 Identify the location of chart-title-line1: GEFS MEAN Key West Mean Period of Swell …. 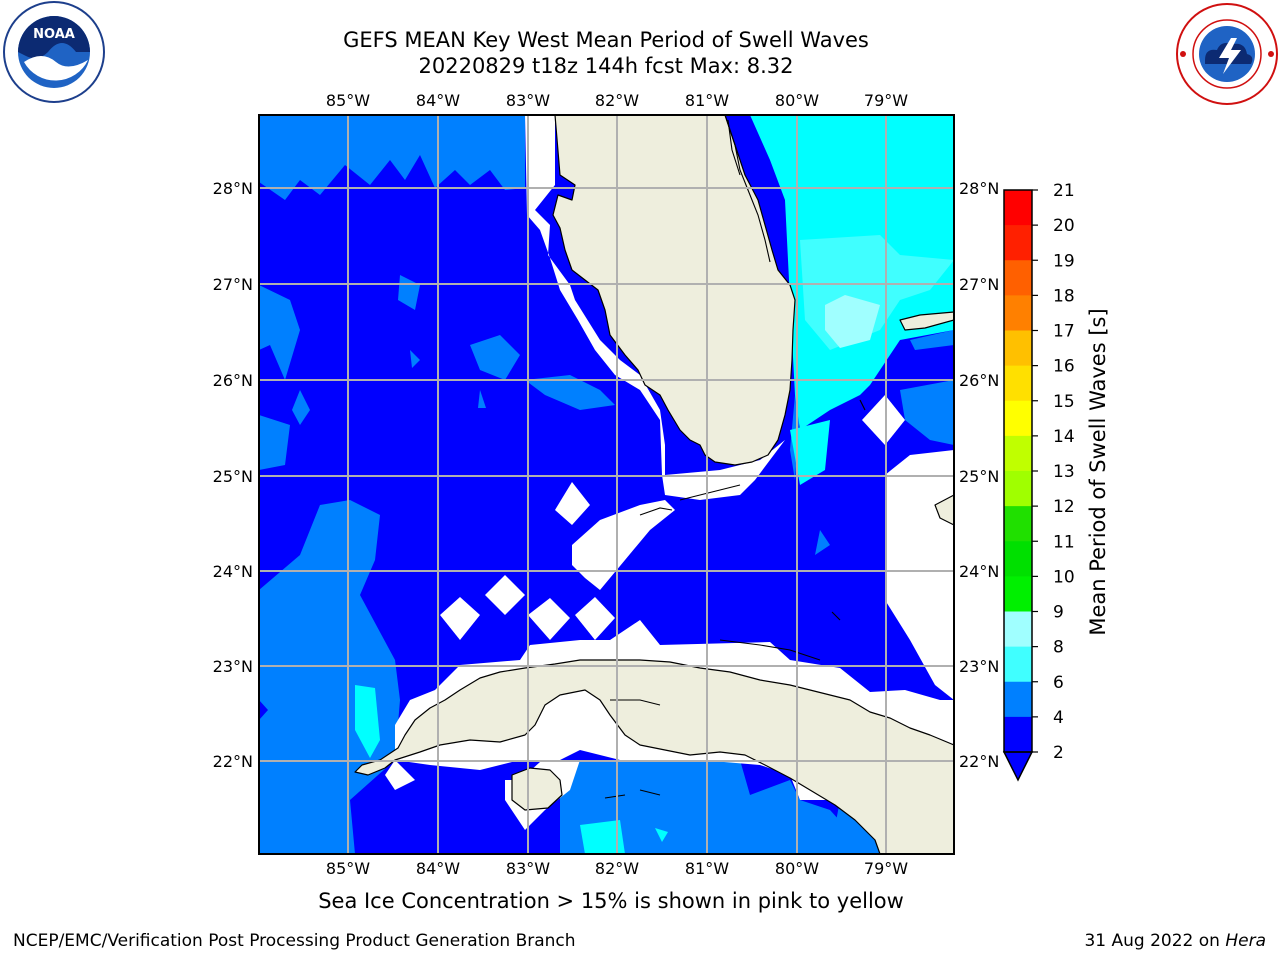
(606, 40).